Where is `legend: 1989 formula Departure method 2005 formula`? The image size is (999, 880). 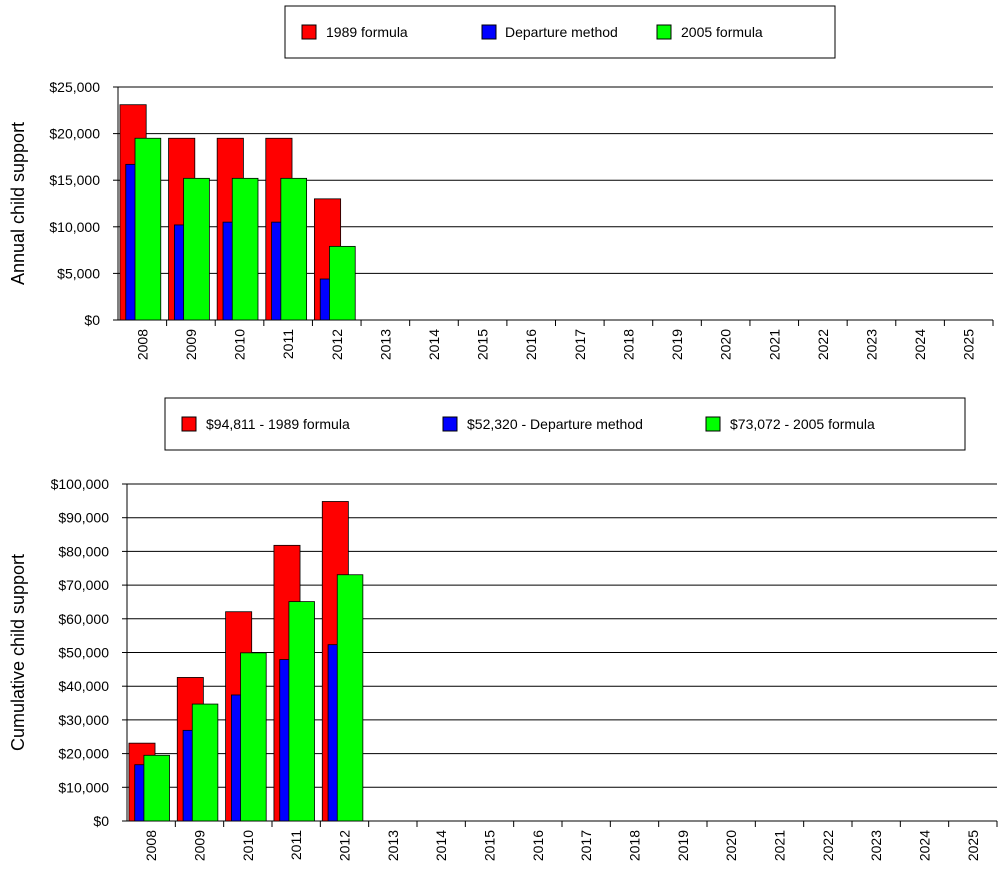
legend: 1989 formula Departure method 2005 formula is located at coordinates (560, 32).